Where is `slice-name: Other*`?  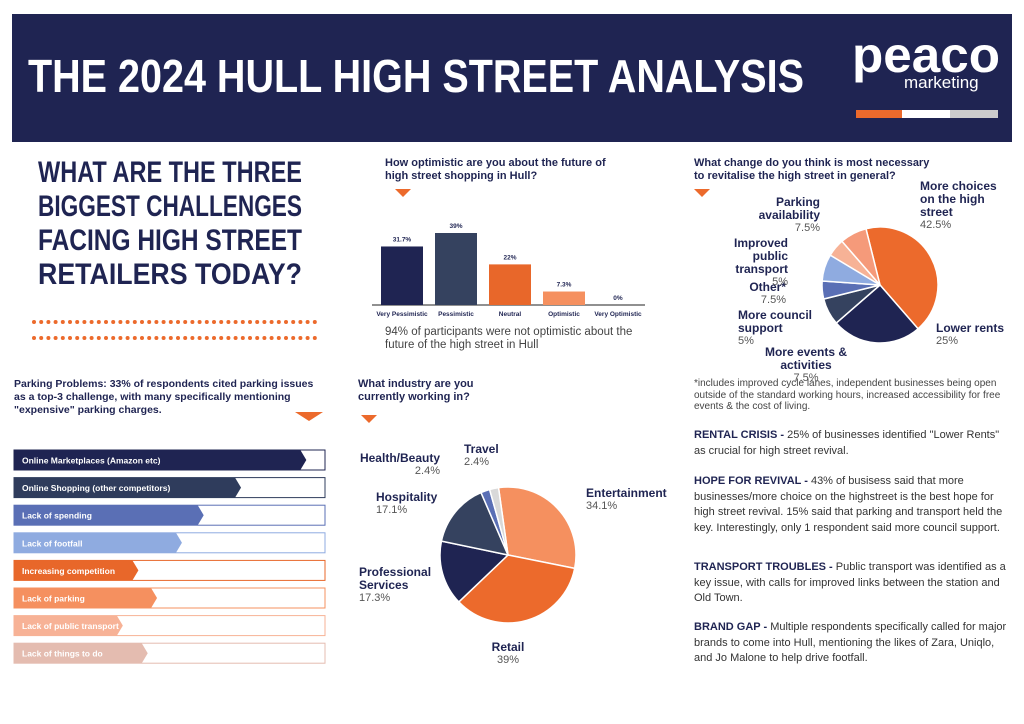 slice-name: Other* is located at coordinates (767, 287).